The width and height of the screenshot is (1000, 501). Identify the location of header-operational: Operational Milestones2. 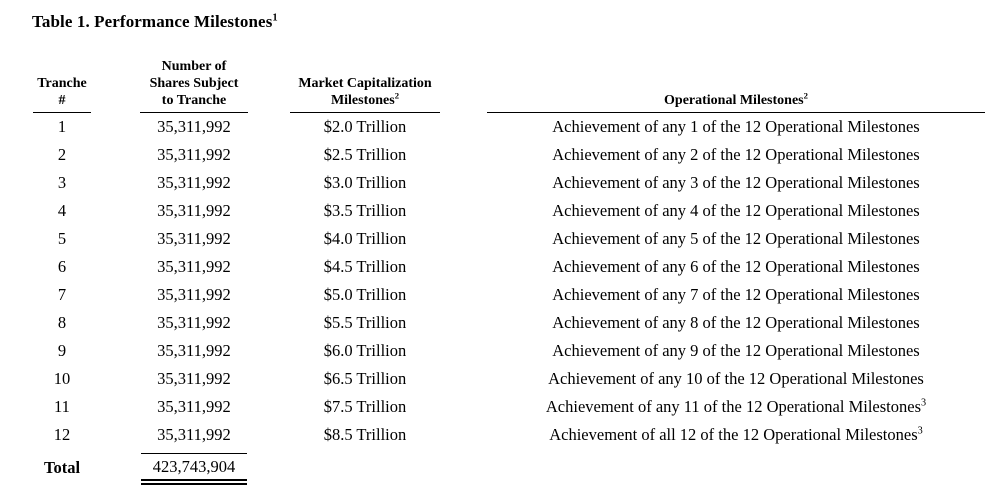
(736, 73).